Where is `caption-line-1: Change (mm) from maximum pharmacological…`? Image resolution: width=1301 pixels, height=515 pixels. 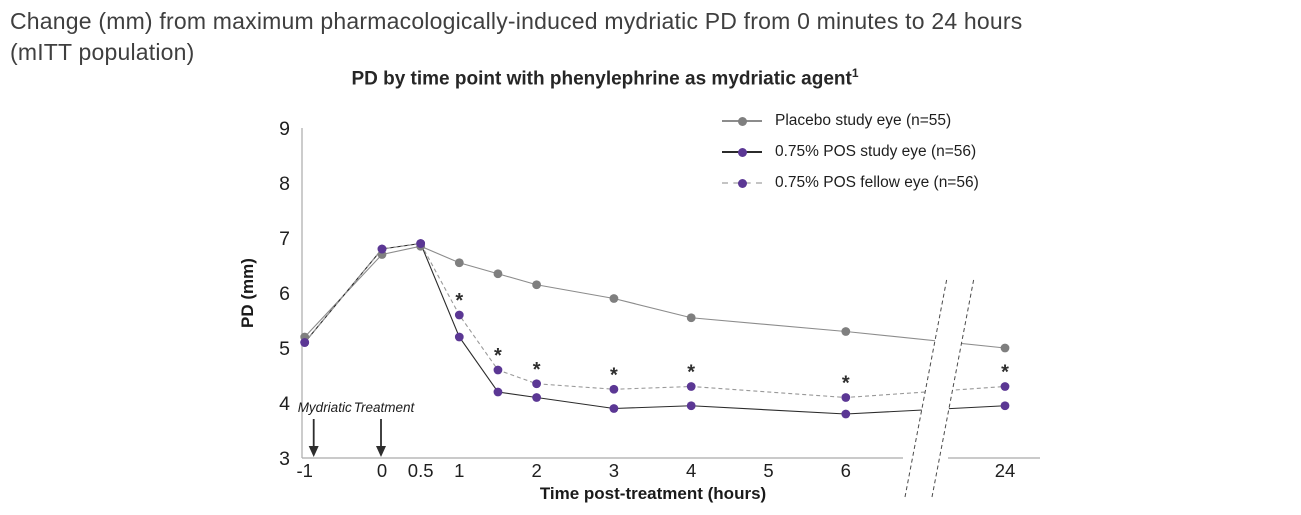
caption-line-1: Change (mm) from maximum pharmacological… is located at coordinates (516, 21).